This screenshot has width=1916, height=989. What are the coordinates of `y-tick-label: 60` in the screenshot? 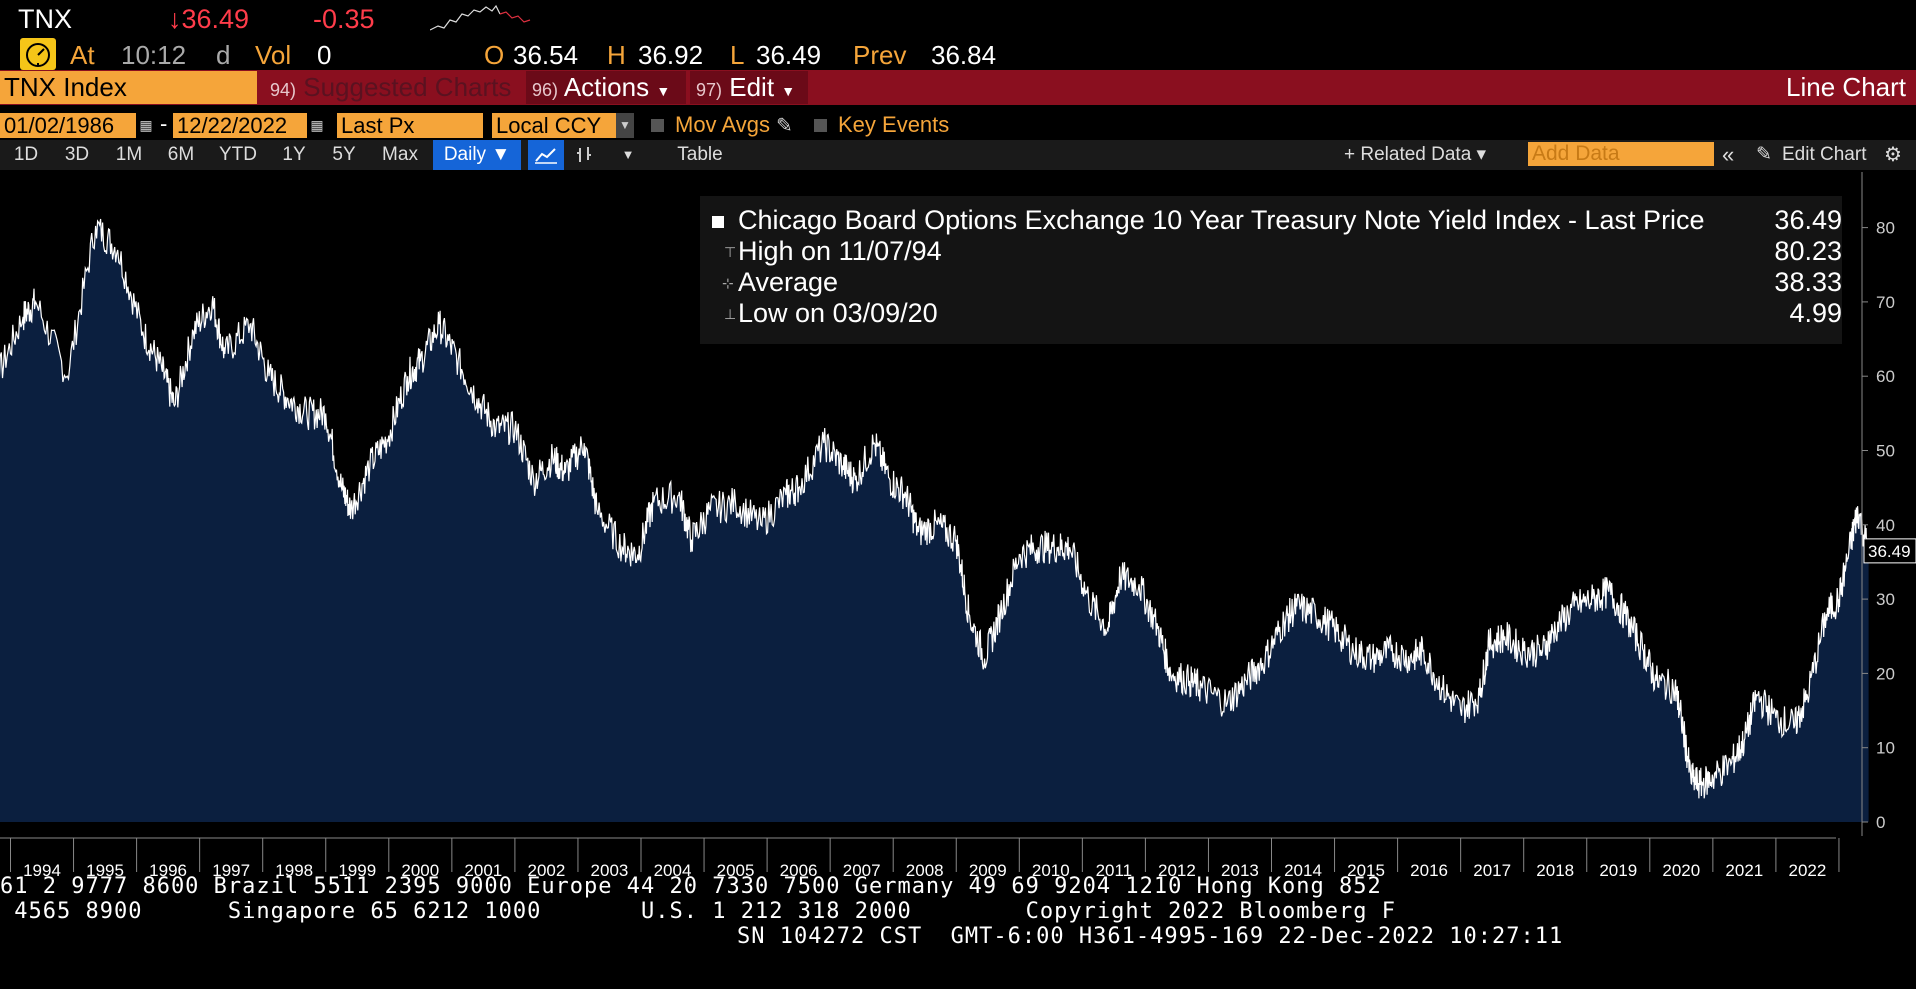 It's located at (1885, 376).